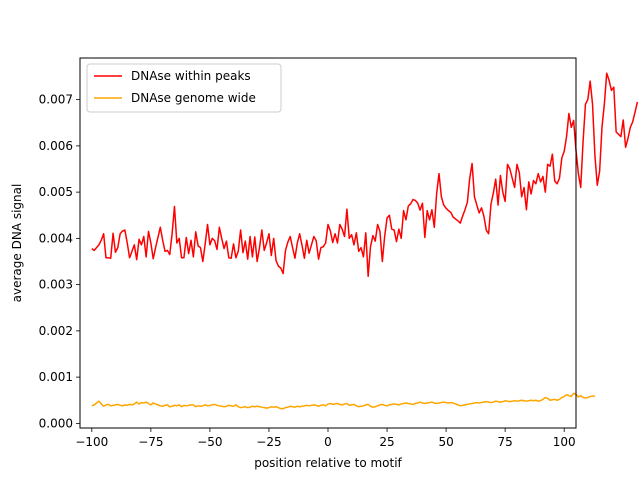 The height and width of the screenshot is (480, 640). What do you see at coordinates (328, 463) in the screenshot?
I see `x-axis-label: position relative to motif` at bounding box center [328, 463].